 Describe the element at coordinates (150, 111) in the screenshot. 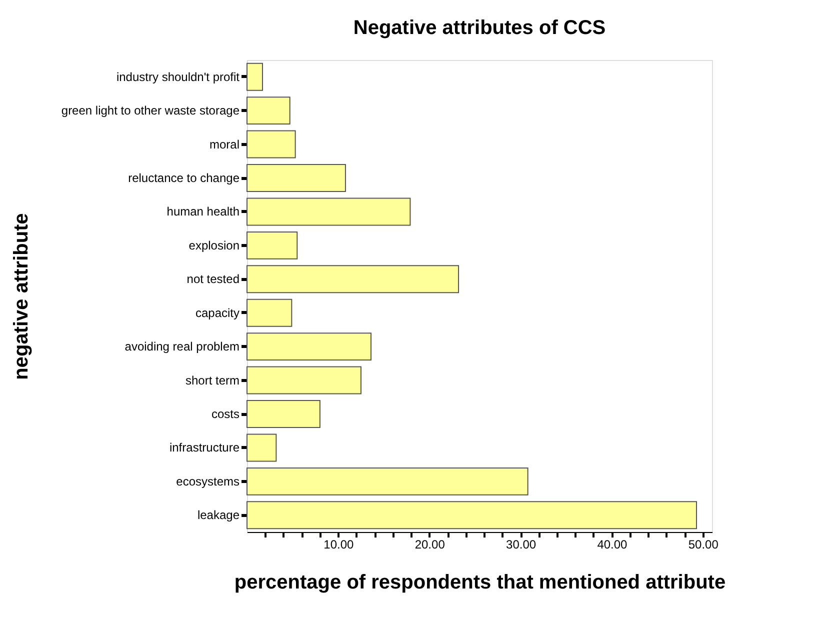

I see `y-tick-label: green light to other waste storage` at that location.